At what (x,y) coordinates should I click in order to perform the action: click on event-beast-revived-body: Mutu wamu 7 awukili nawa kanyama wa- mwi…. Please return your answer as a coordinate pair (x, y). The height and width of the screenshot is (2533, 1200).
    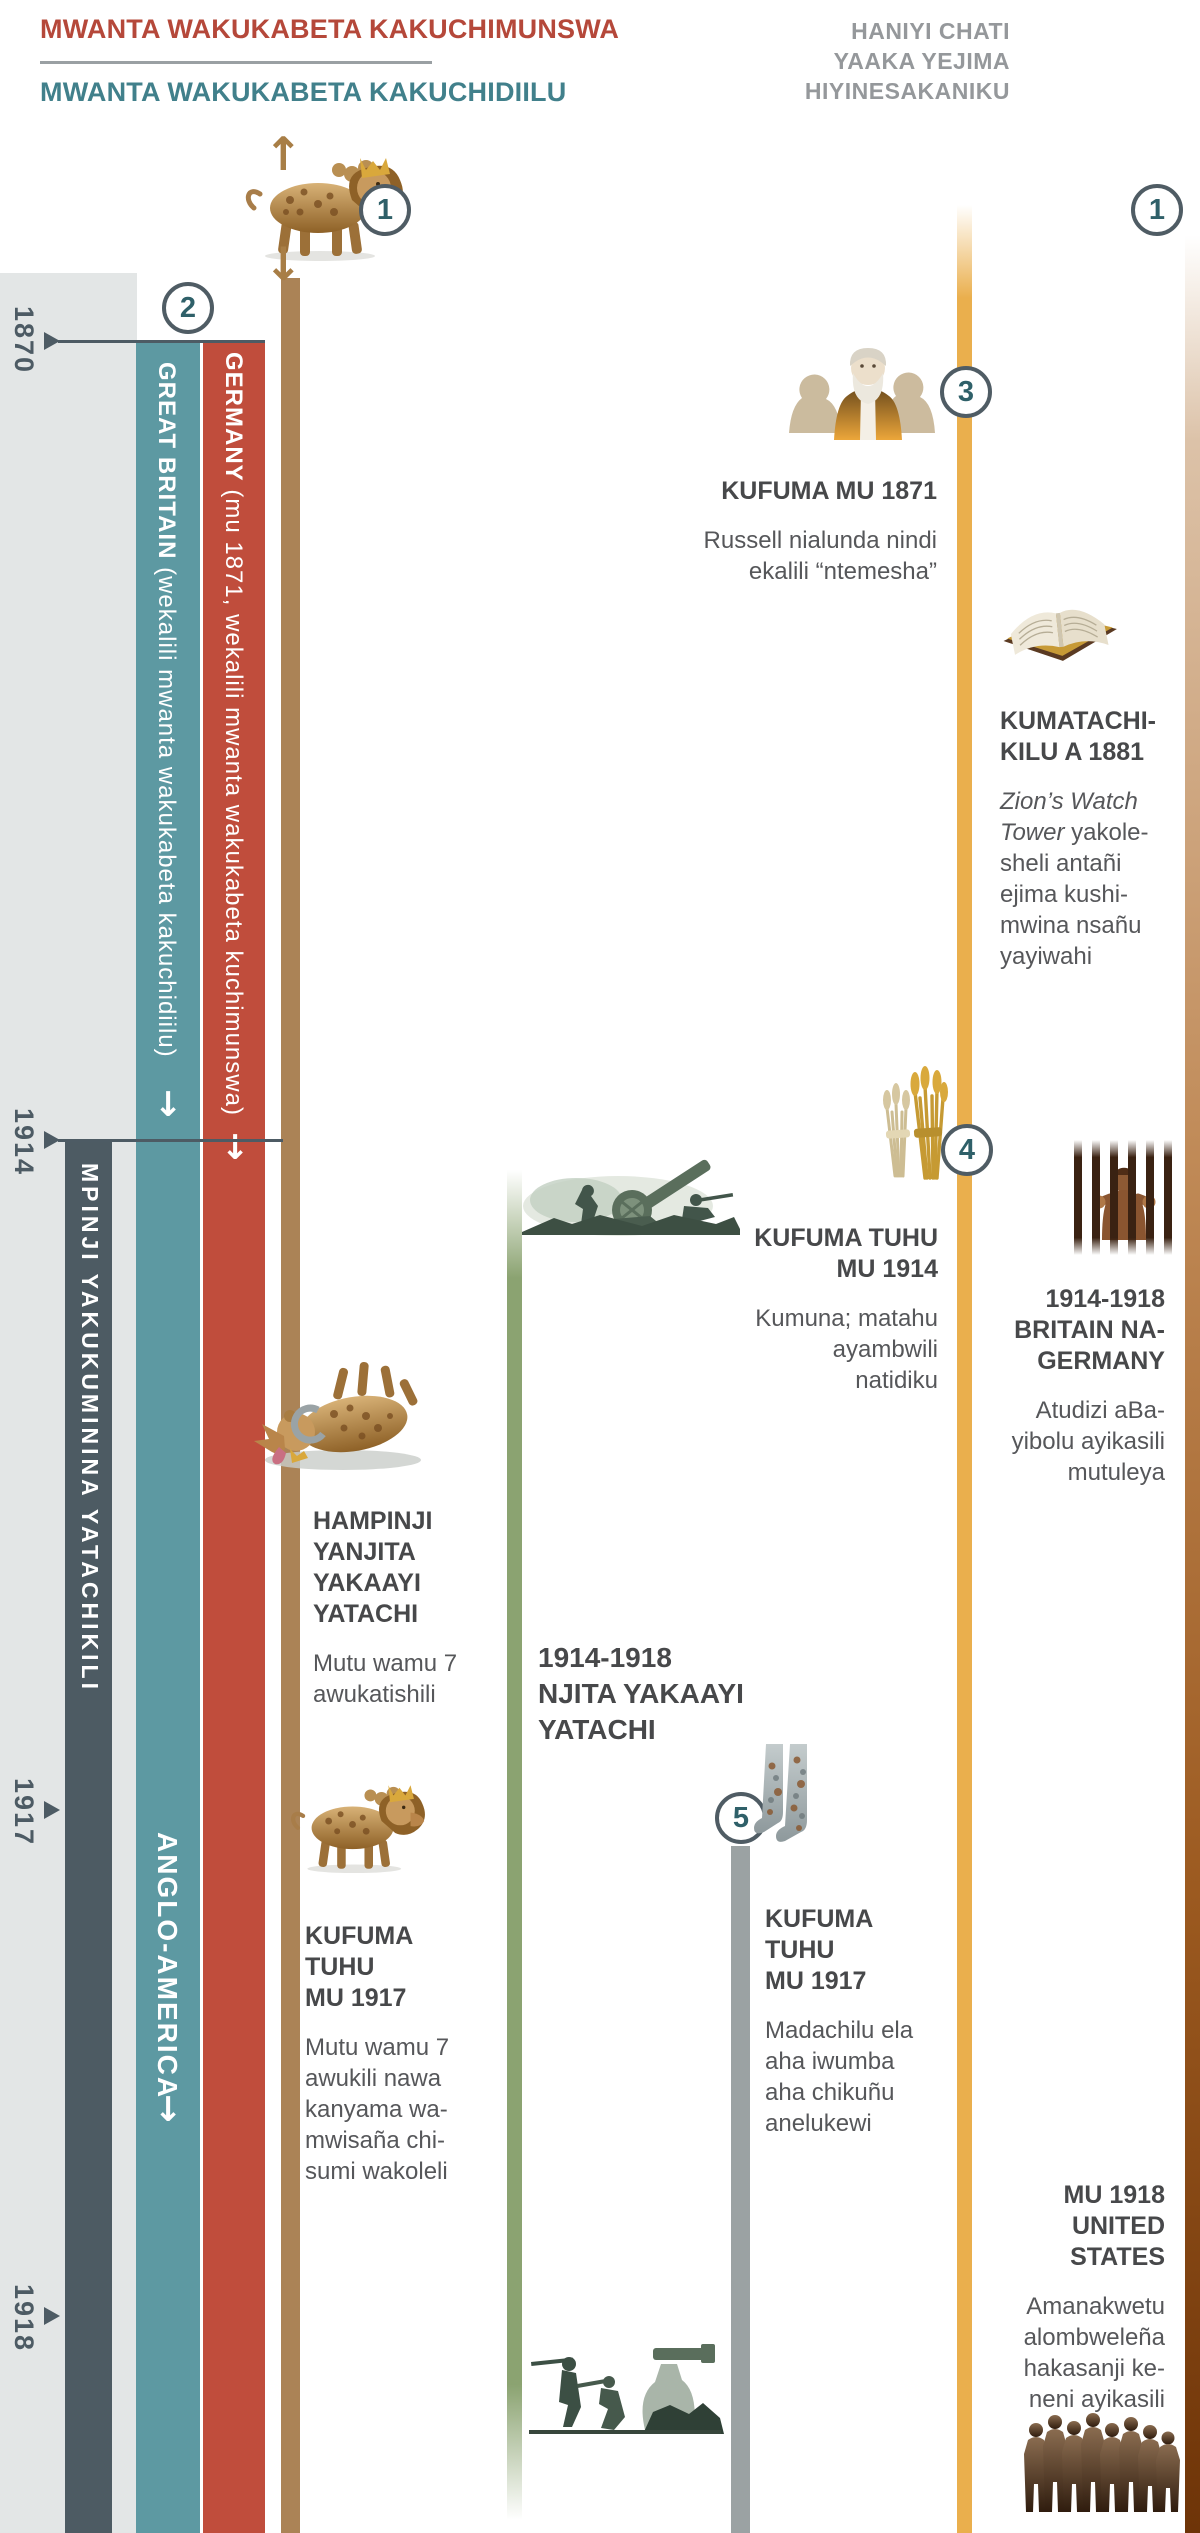
    Looking at the image, I should click on (377, 2109).